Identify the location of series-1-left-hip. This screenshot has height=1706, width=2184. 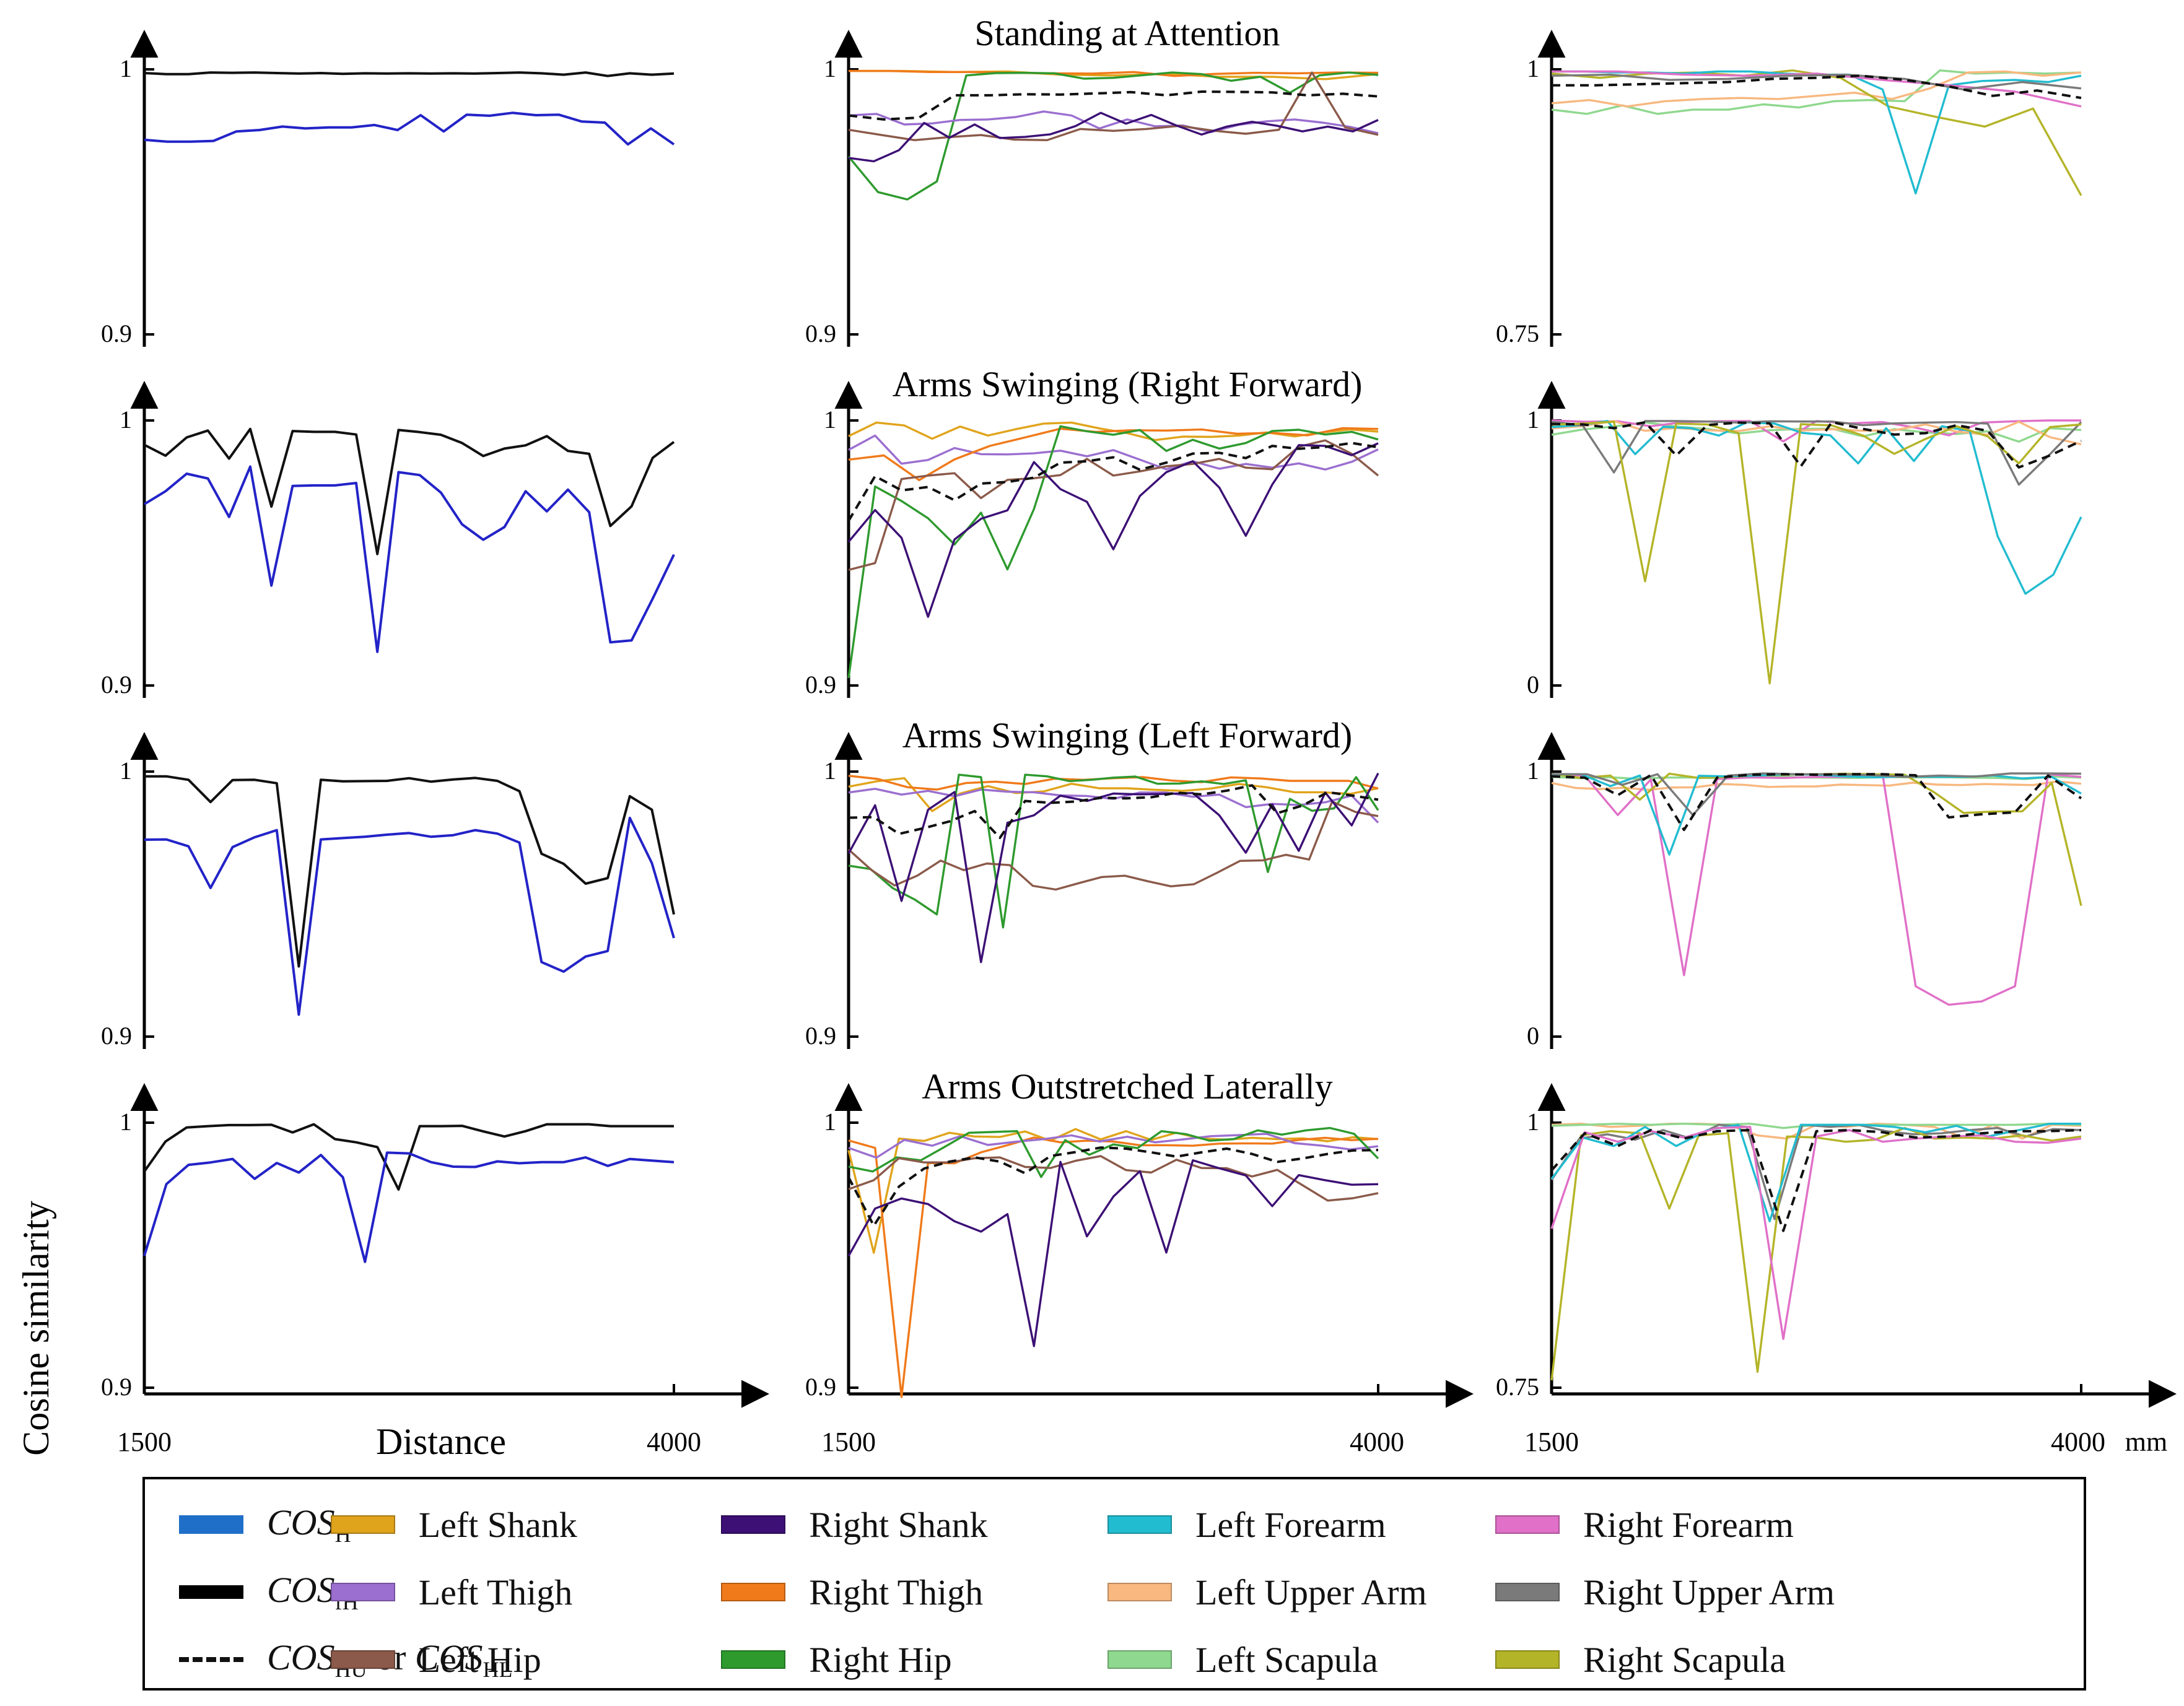
(1114, 106).